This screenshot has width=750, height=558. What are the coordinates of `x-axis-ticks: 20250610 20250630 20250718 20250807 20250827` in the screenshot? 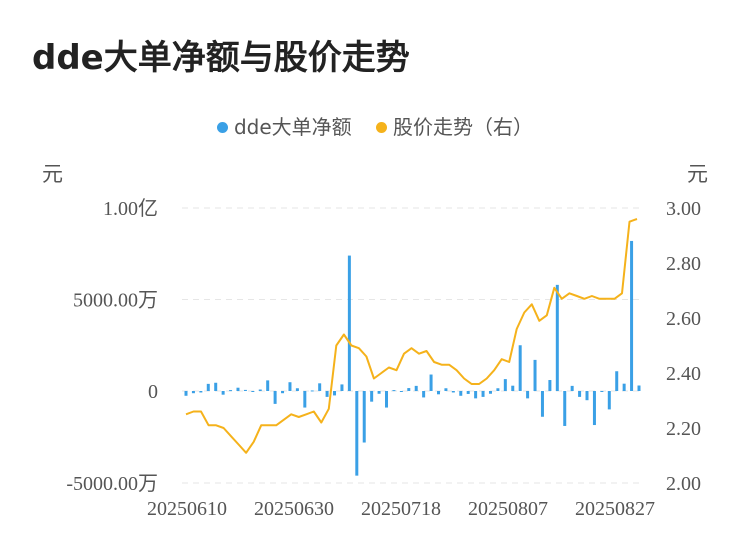 It's located at (401, 509).